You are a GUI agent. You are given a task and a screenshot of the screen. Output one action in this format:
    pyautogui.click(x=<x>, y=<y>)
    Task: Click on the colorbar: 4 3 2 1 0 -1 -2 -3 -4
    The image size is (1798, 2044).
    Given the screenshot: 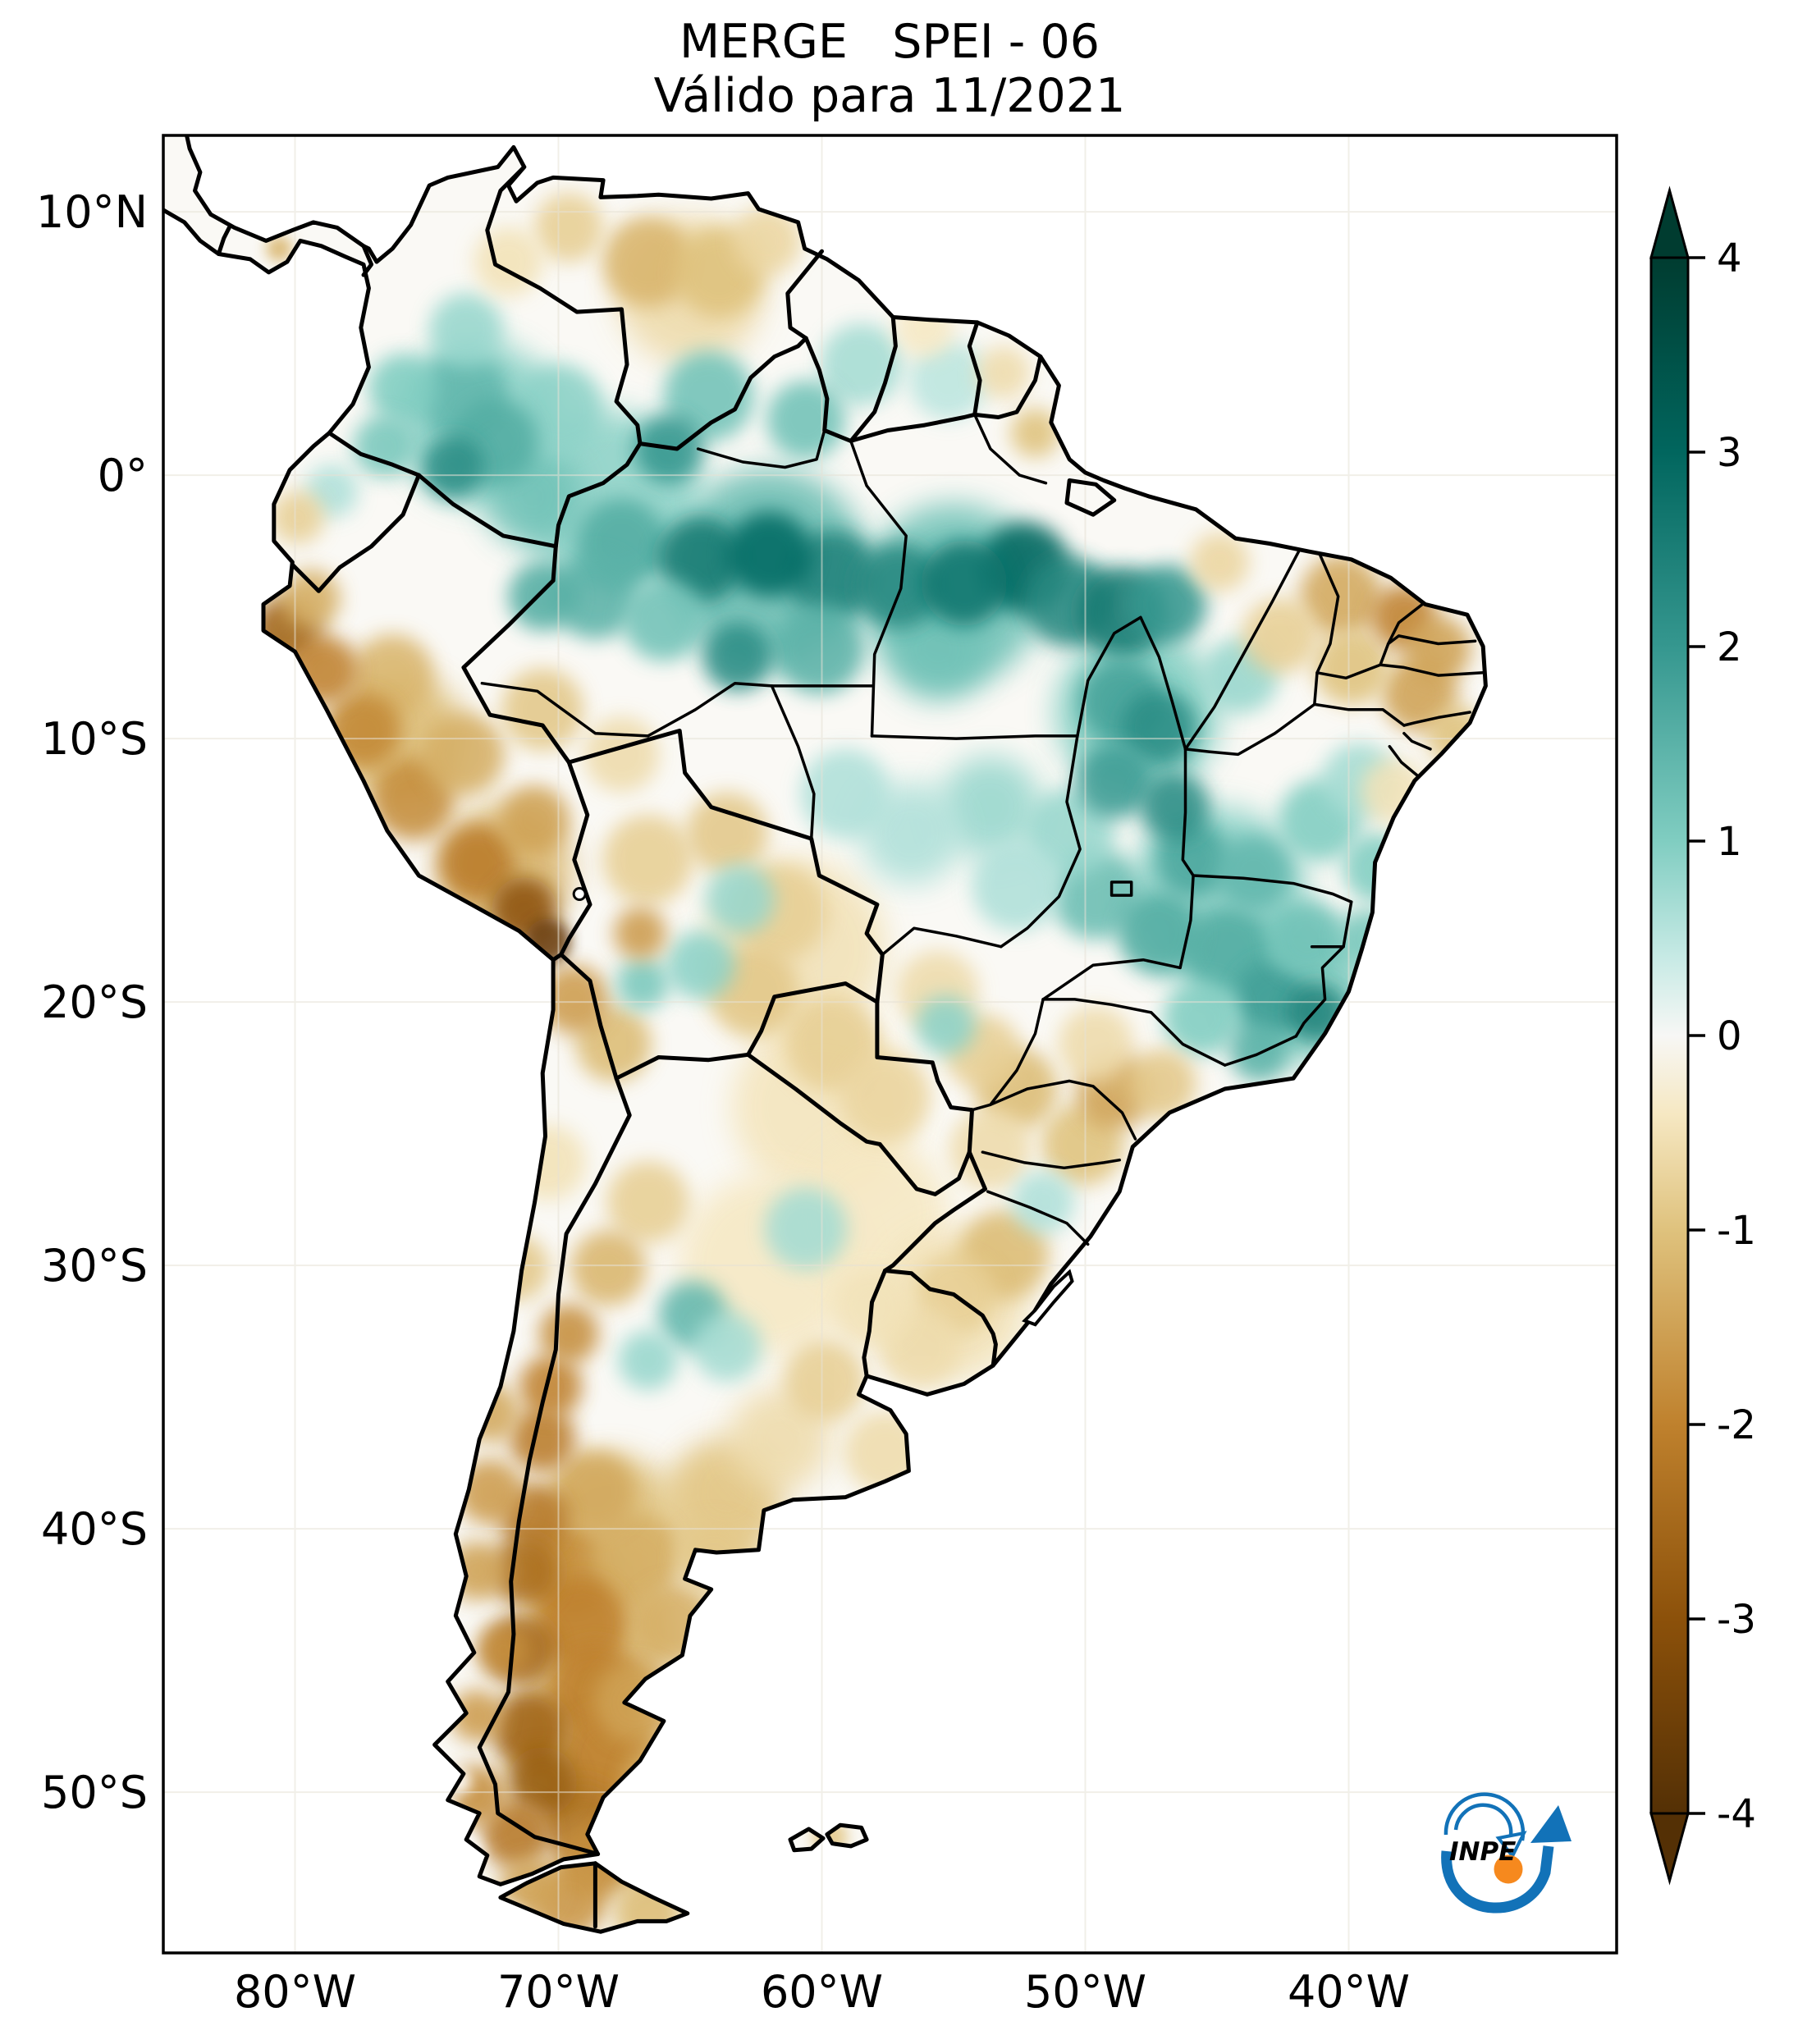 What is the action you would take?
    pyautogui.click(x=1702, y=1035)
    